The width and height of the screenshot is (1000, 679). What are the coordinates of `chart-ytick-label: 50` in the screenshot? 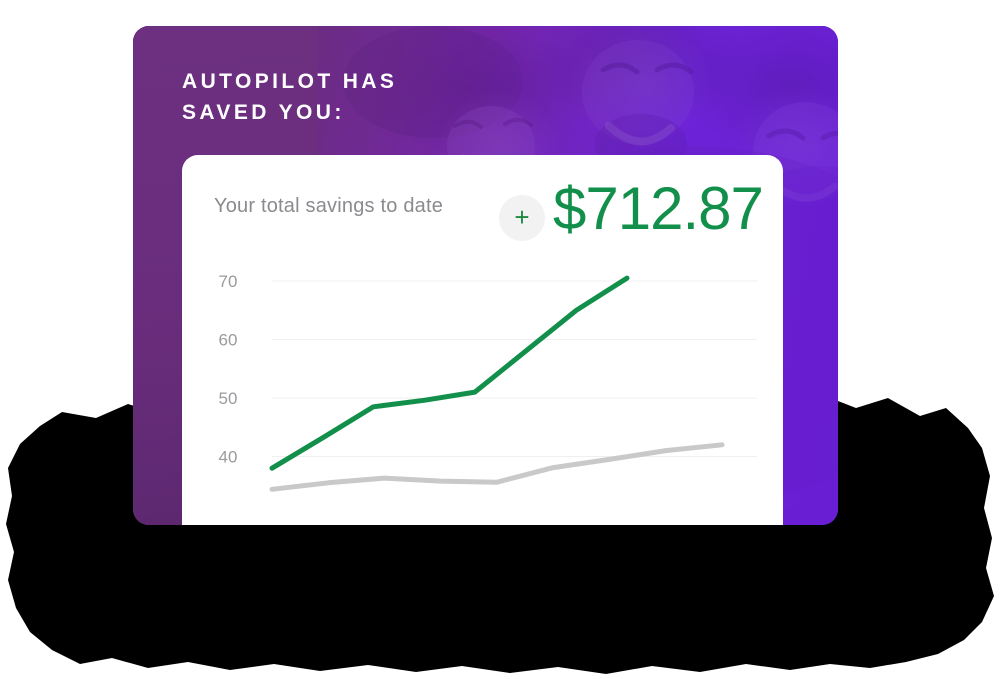 It's located at (228, 398).